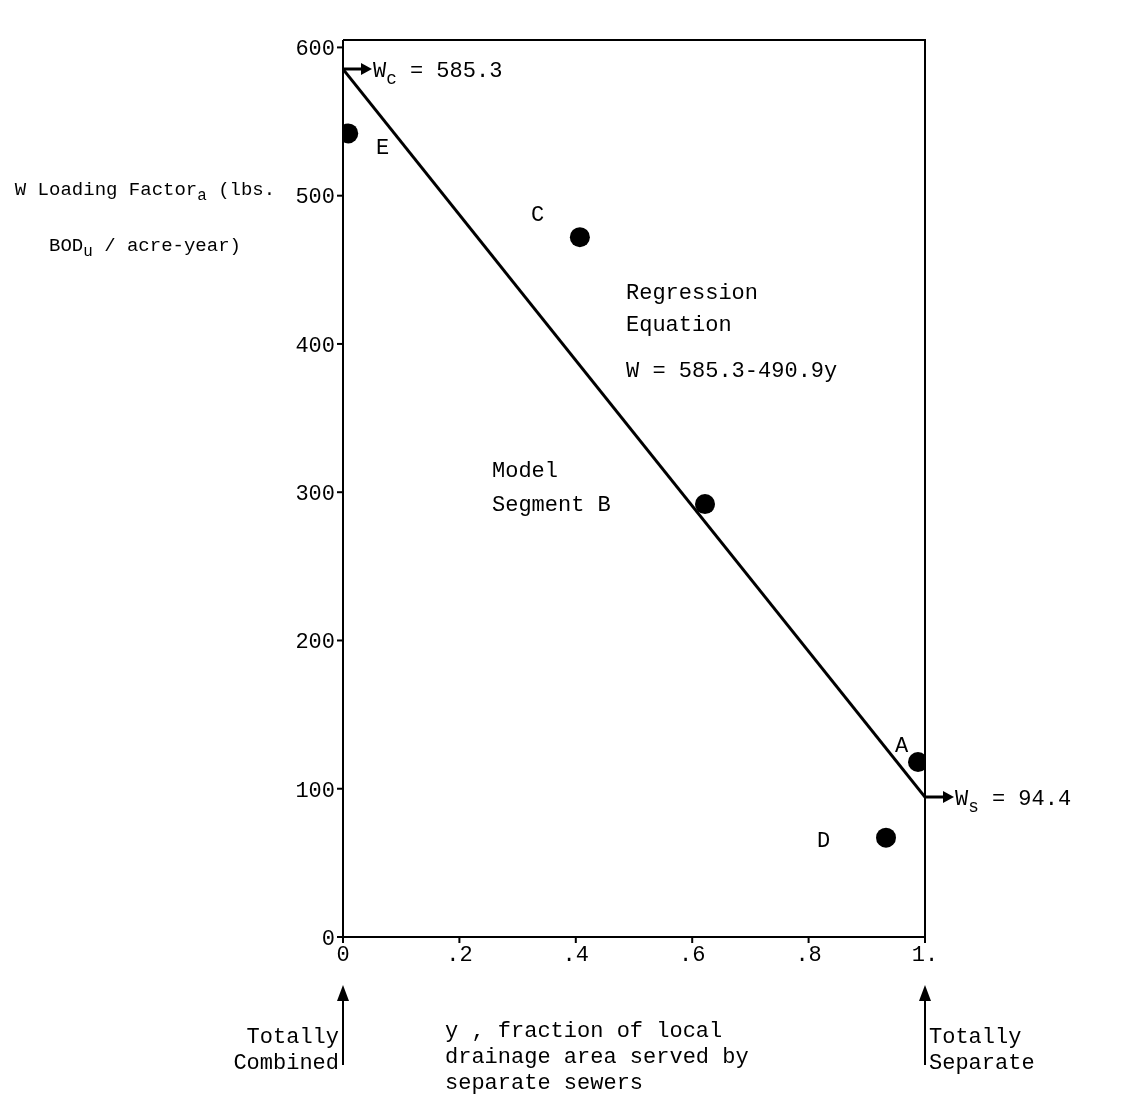 This screenshot has height=1111, width=1148. Describe the element at coordinates (597, 1058) in the screenshot. I see `x-axis-title: y , fraction of local drainage area served by separate sewers` at that location.